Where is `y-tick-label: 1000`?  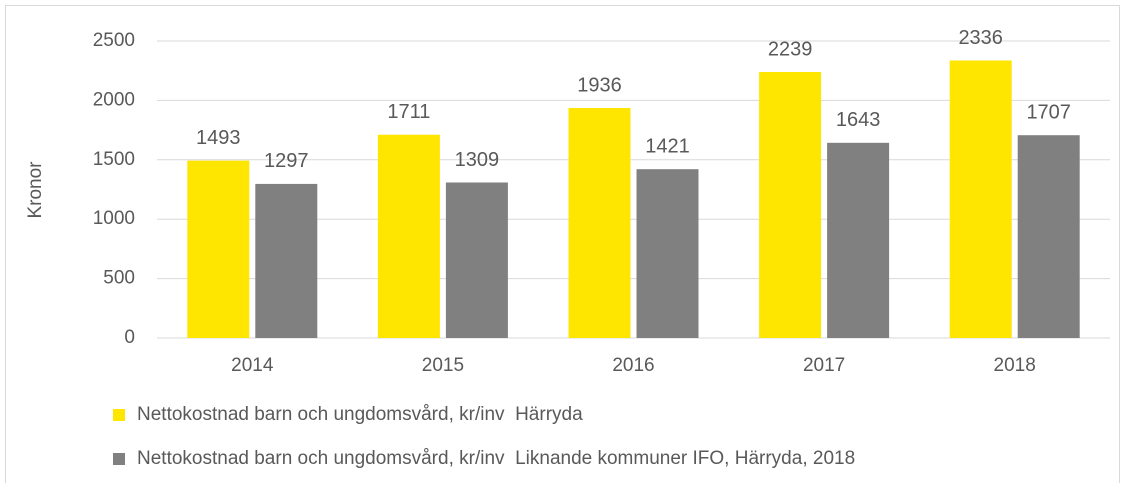 y-tick-label: 1000 is located at coordinates (114, 218).